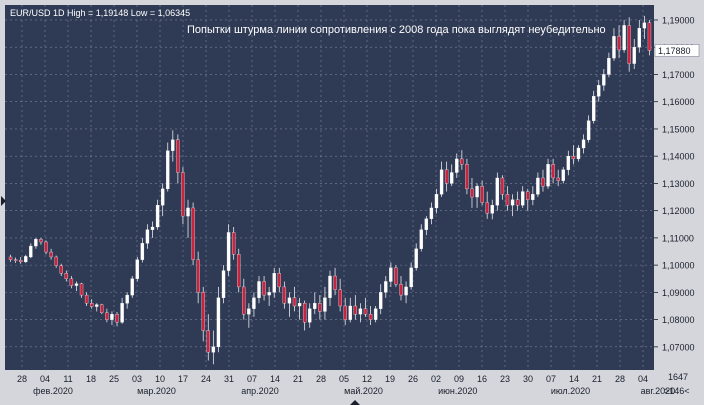 The image size is (704, 405). Describe the element at coordinates (355, 402) in the screenshot. I see `bottom-scroll-arrow-icon` at that location.